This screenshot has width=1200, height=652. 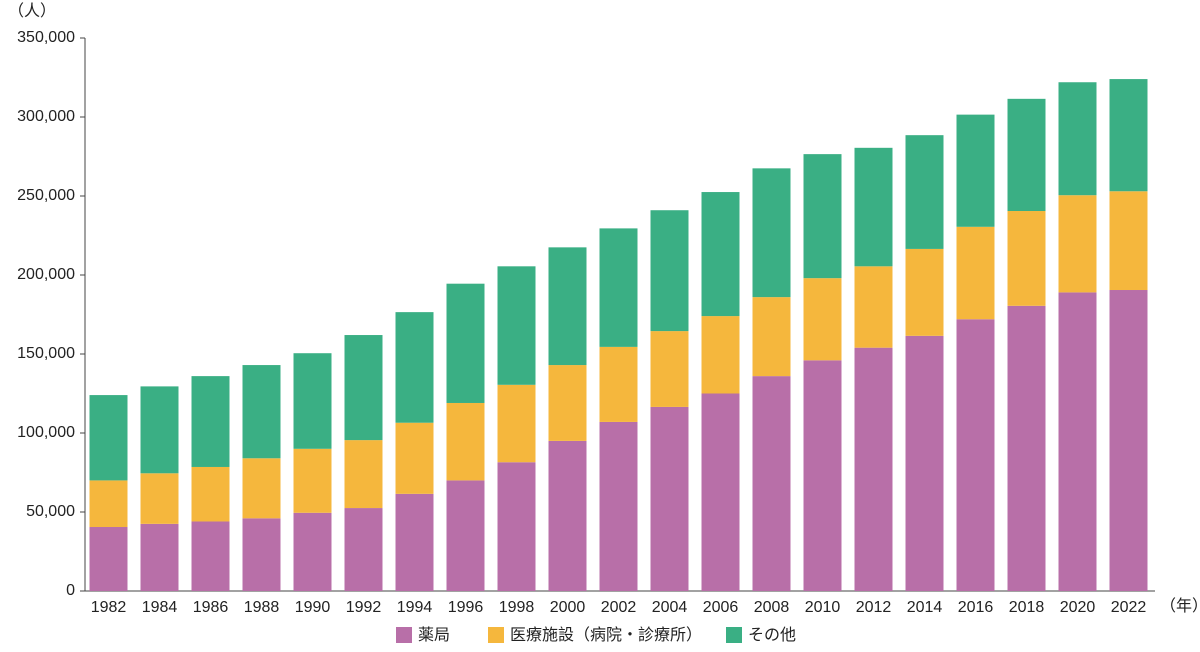 I want to click on x-unit: （年）, so click(x=1180, y=606).